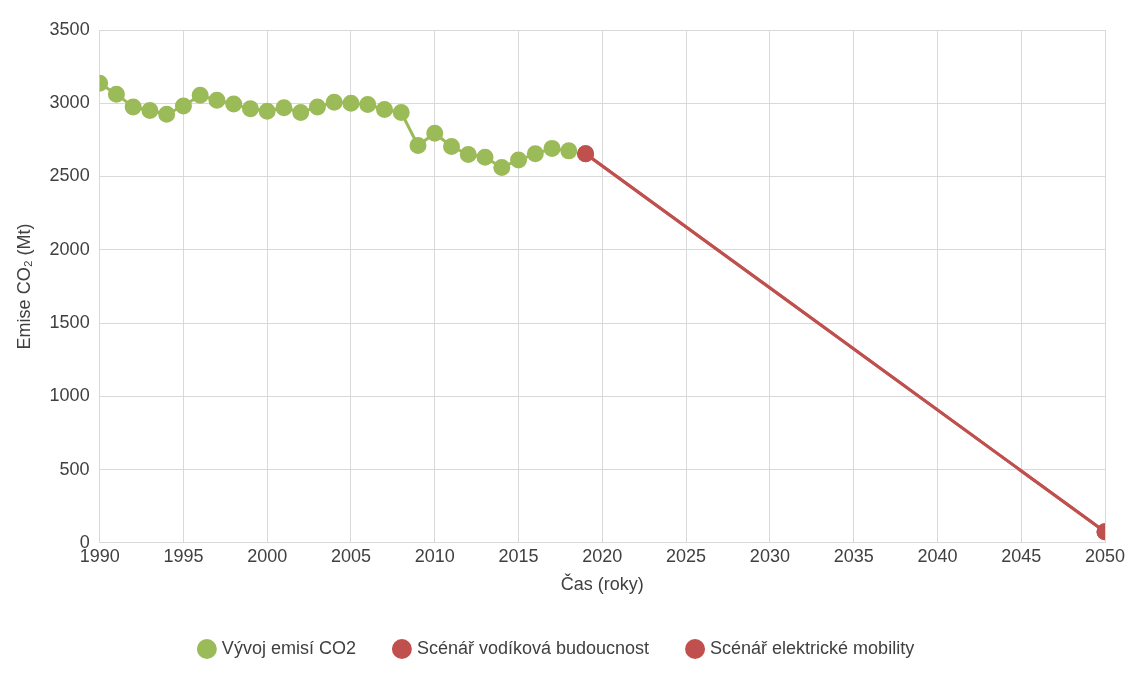 This screenshot has width=1145, height=678. I want to click on x-tick-label: 2030, so click(769, 555).